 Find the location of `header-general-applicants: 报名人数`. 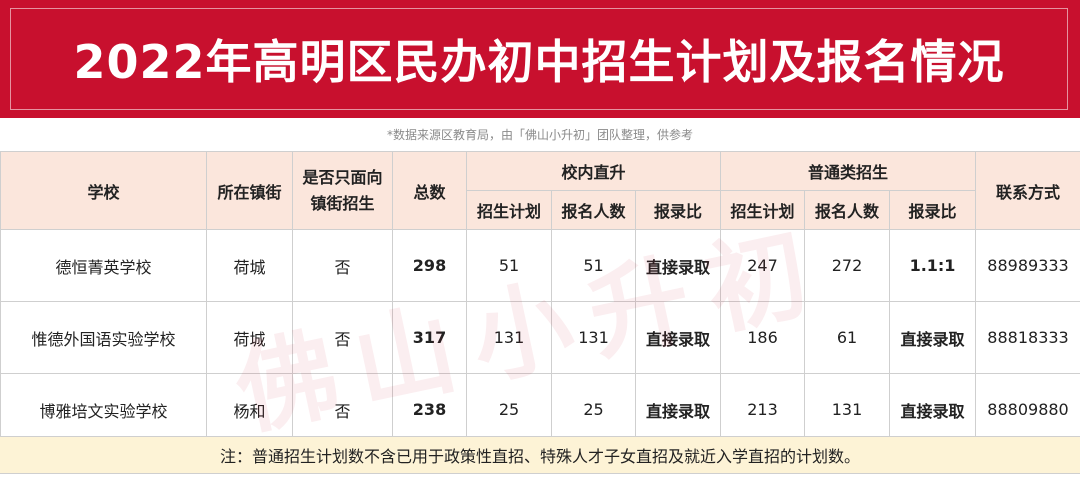

header-general-applicants: 报名人数 is located at coordinates (847, 210).